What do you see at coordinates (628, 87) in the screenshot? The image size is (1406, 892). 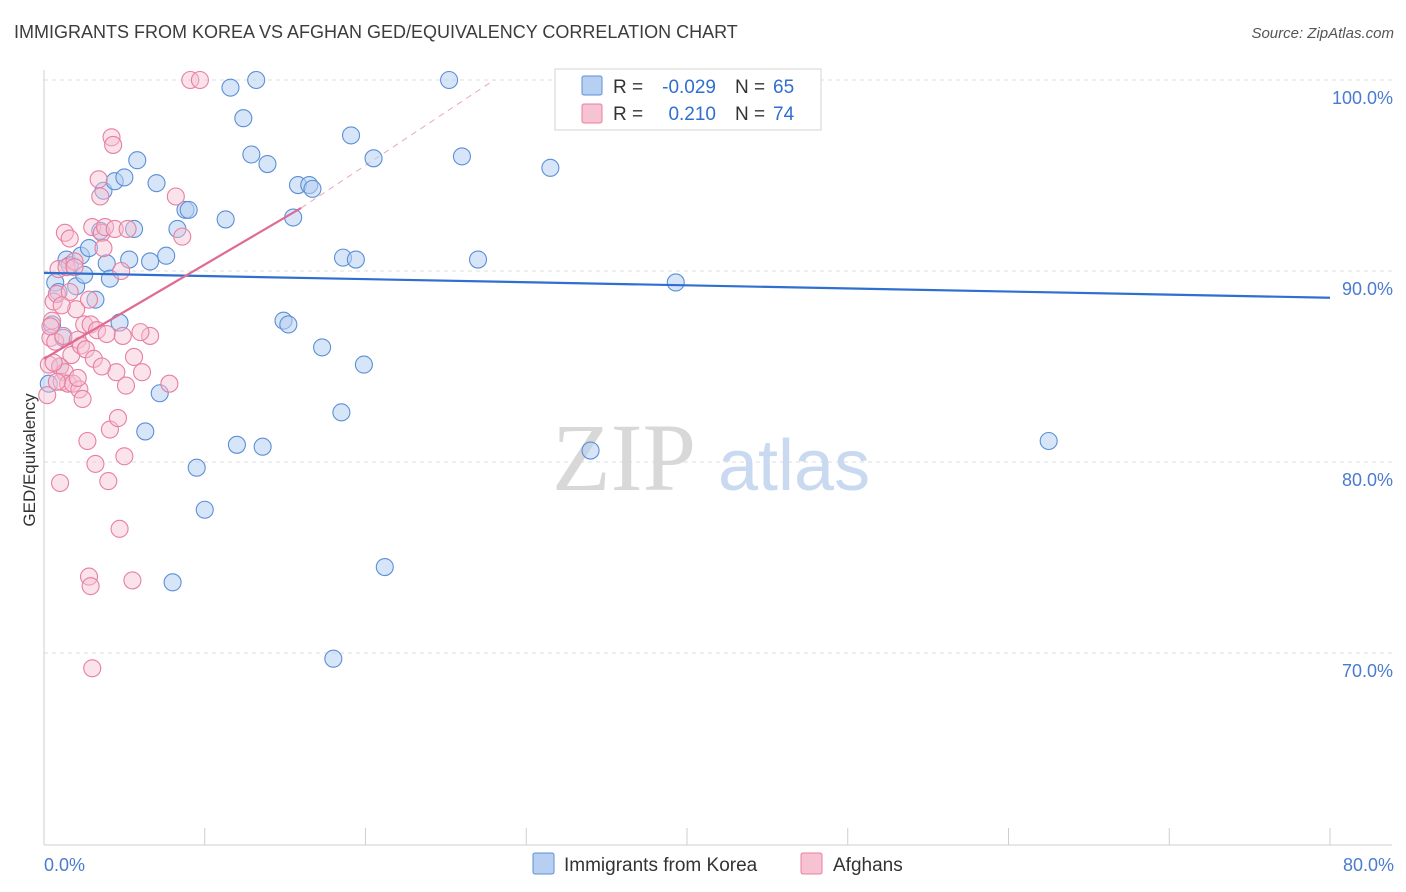 I see `korea-r-label: R =` at bounding box center [628, 87].